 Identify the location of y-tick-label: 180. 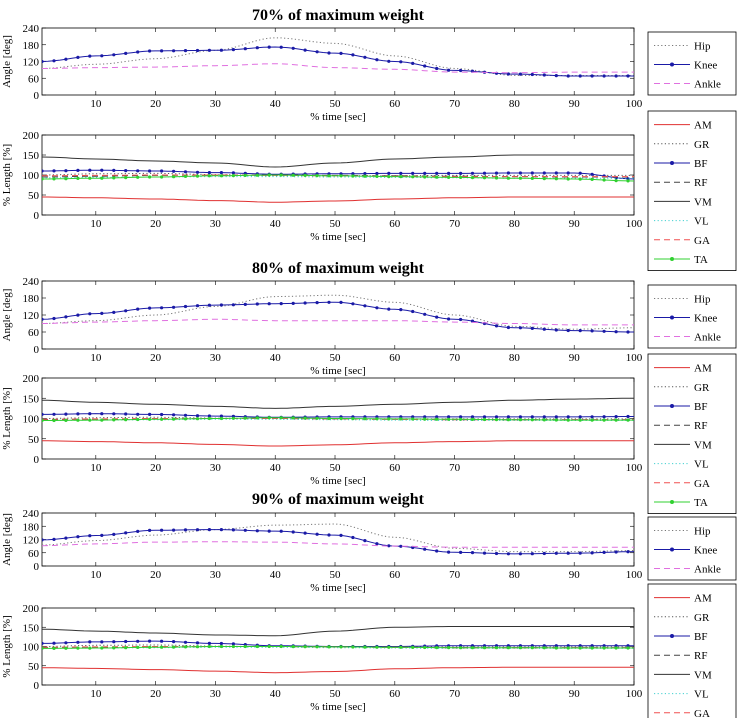
(31, 46).